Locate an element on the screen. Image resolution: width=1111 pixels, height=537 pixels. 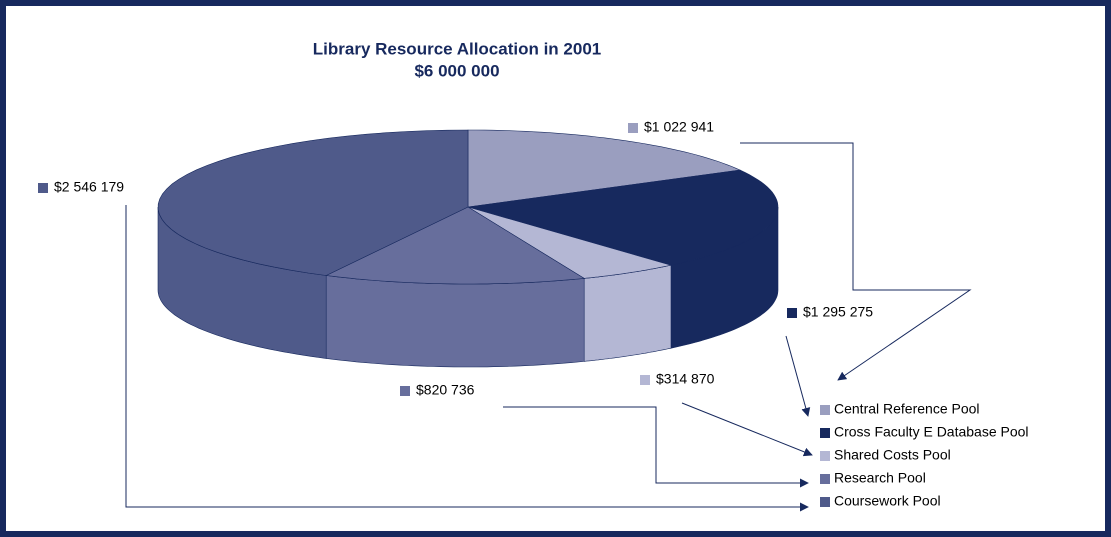
legend-label: Research Pool is located at coordinates (880, 478).